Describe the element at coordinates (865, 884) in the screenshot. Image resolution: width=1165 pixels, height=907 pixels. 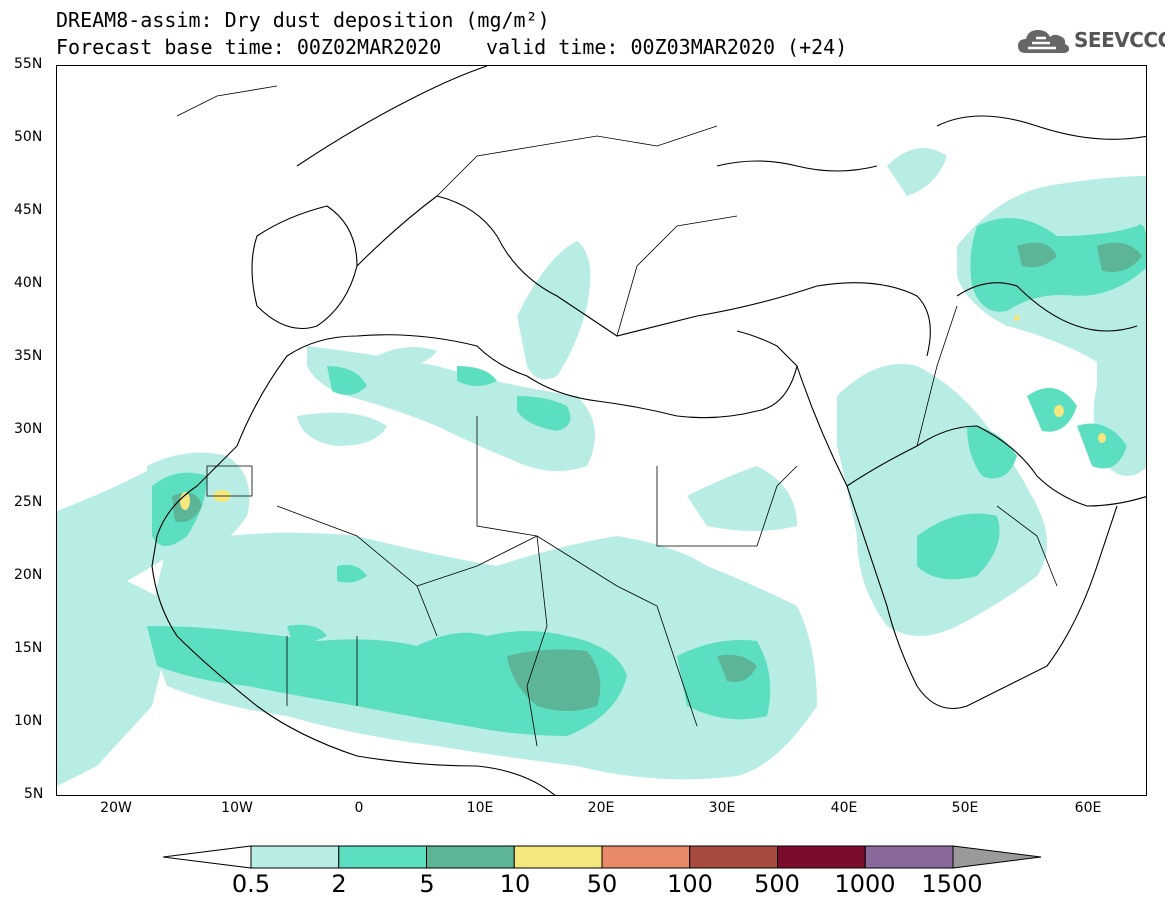
I see `colorbar-label: 1000` at that location.